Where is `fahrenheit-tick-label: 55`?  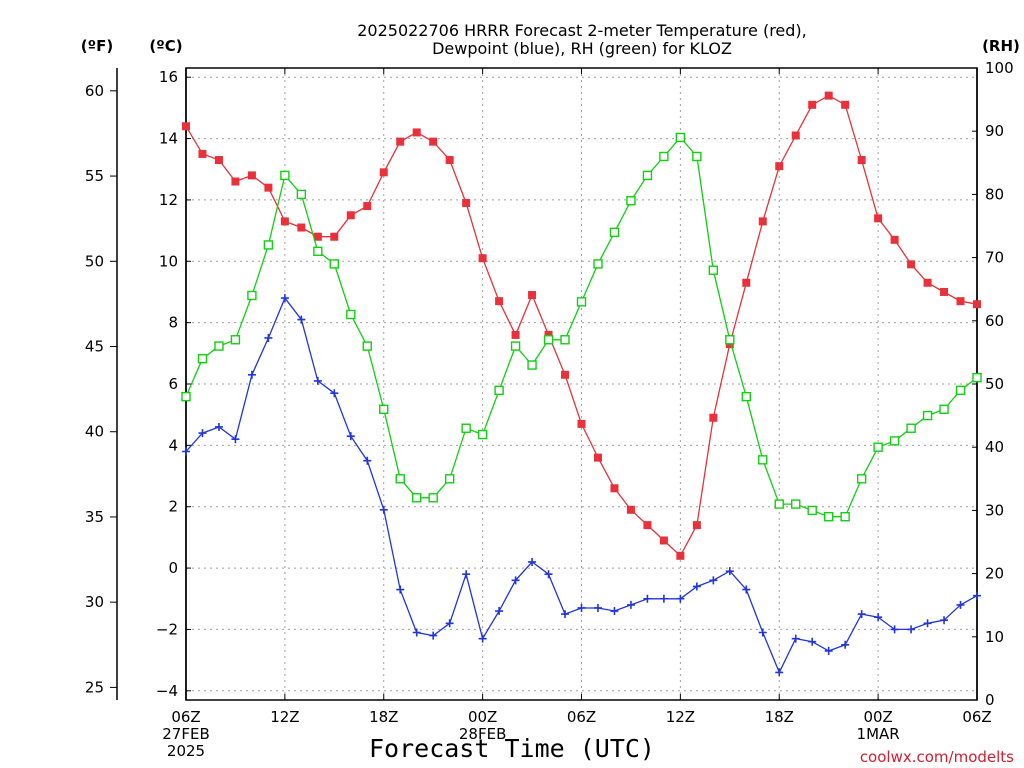 fahrenheit-tick-label: 55 is located at coordinates (94, 176).